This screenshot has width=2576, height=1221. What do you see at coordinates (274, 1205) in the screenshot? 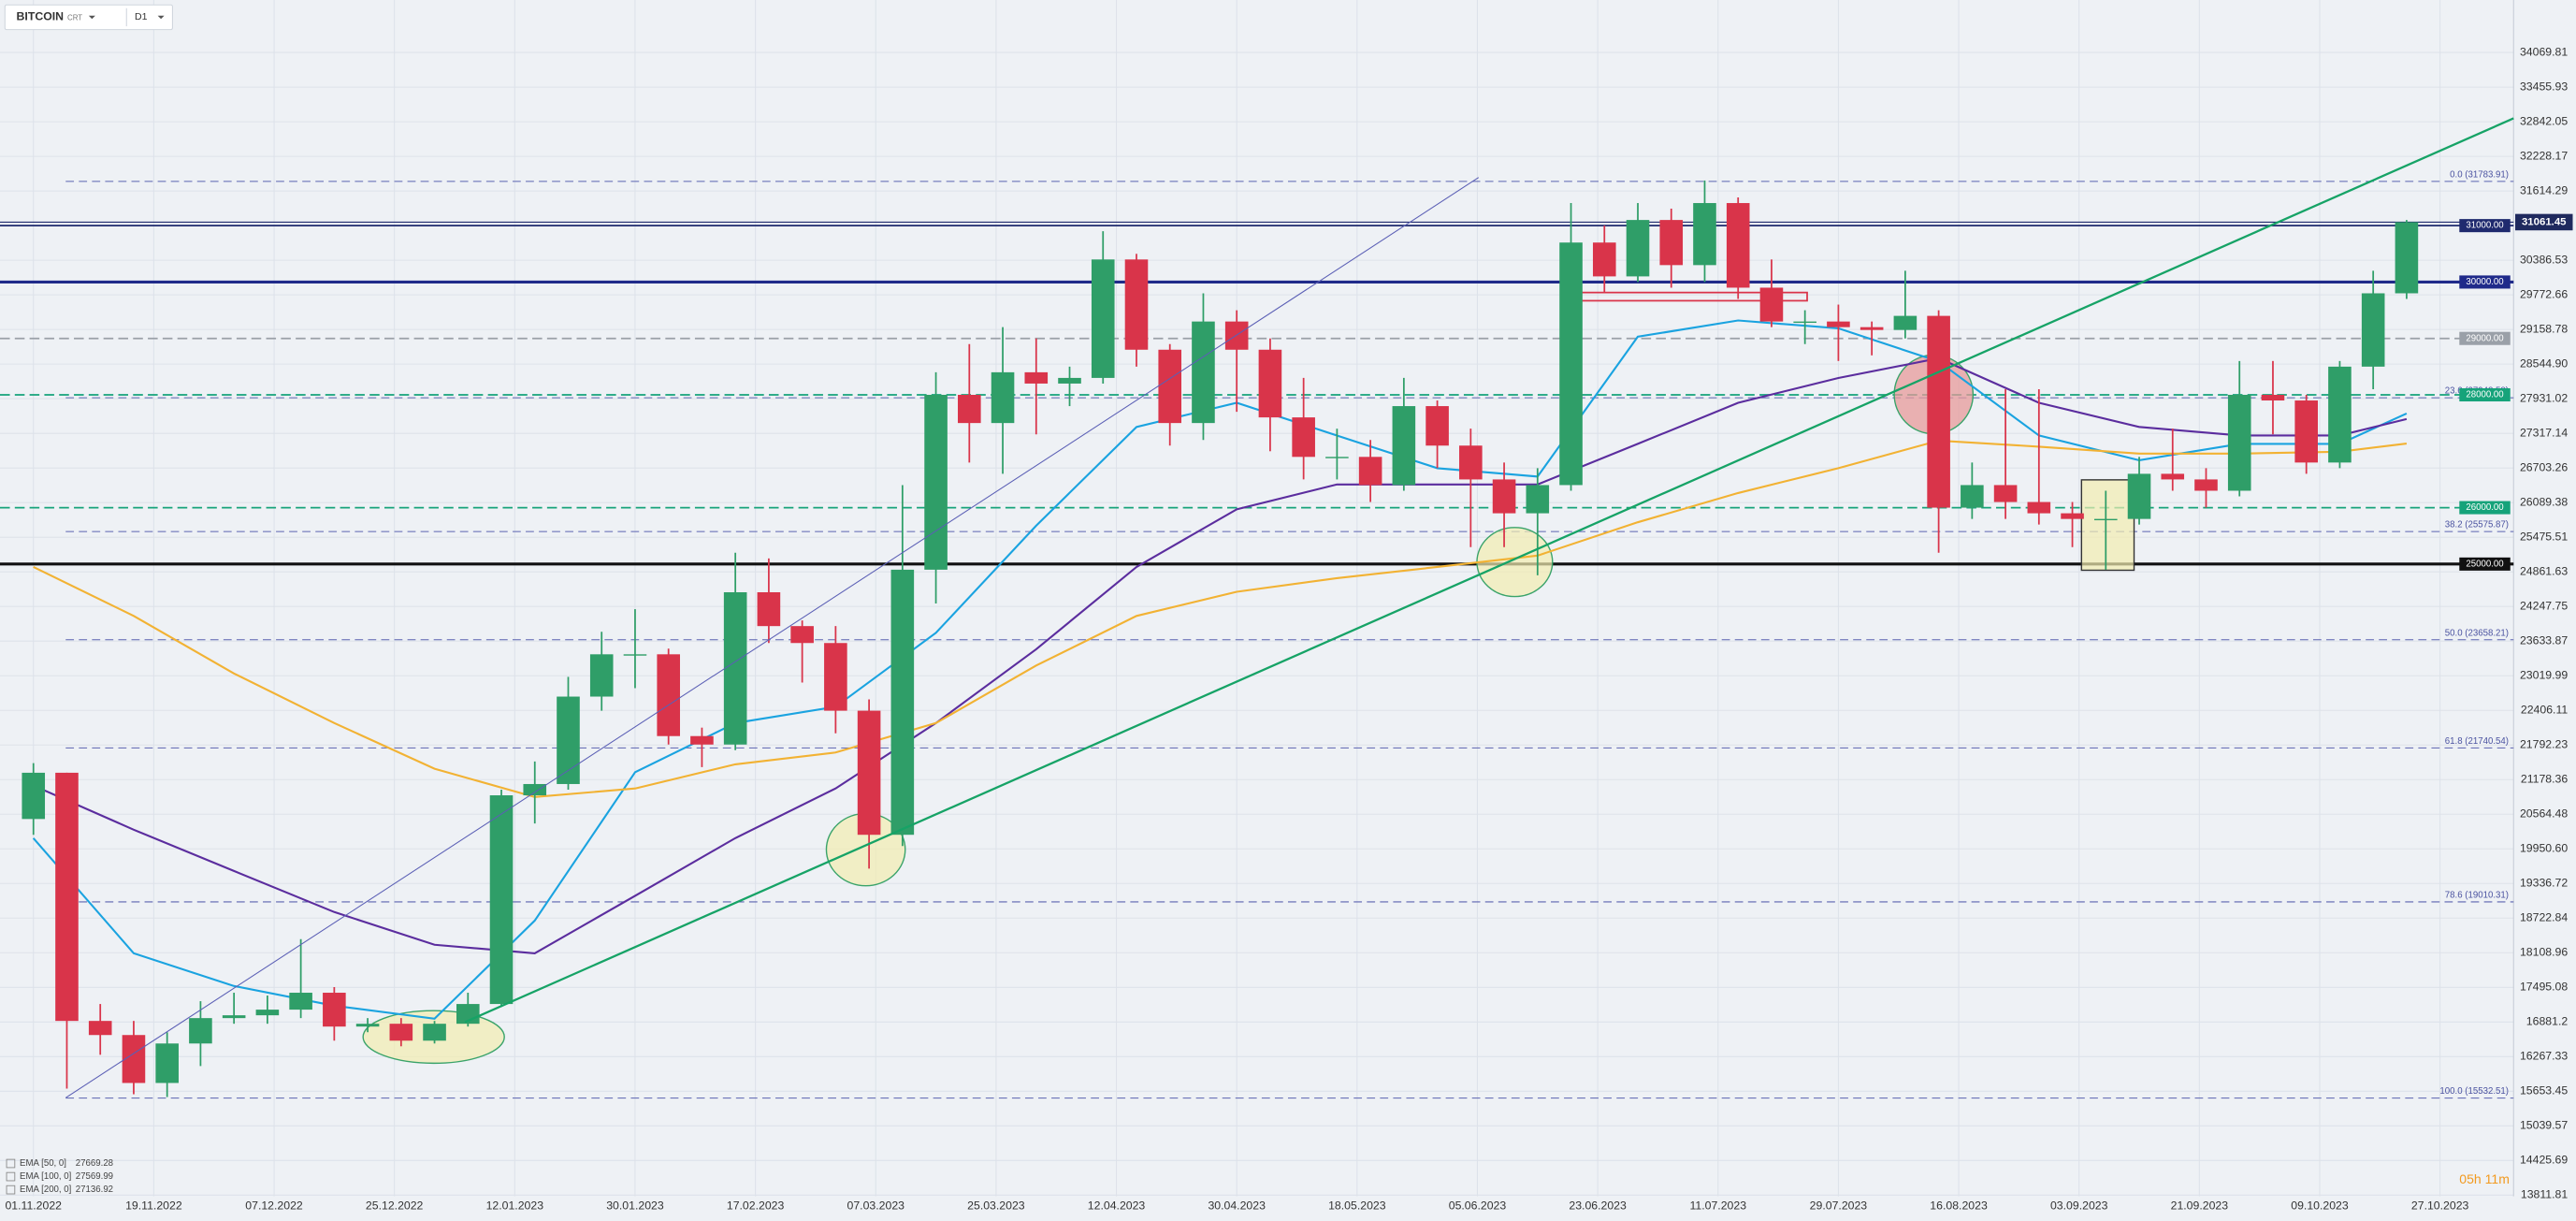
I see `x-tick-label: 07.12.2022` at bounding box center [274, 1205].